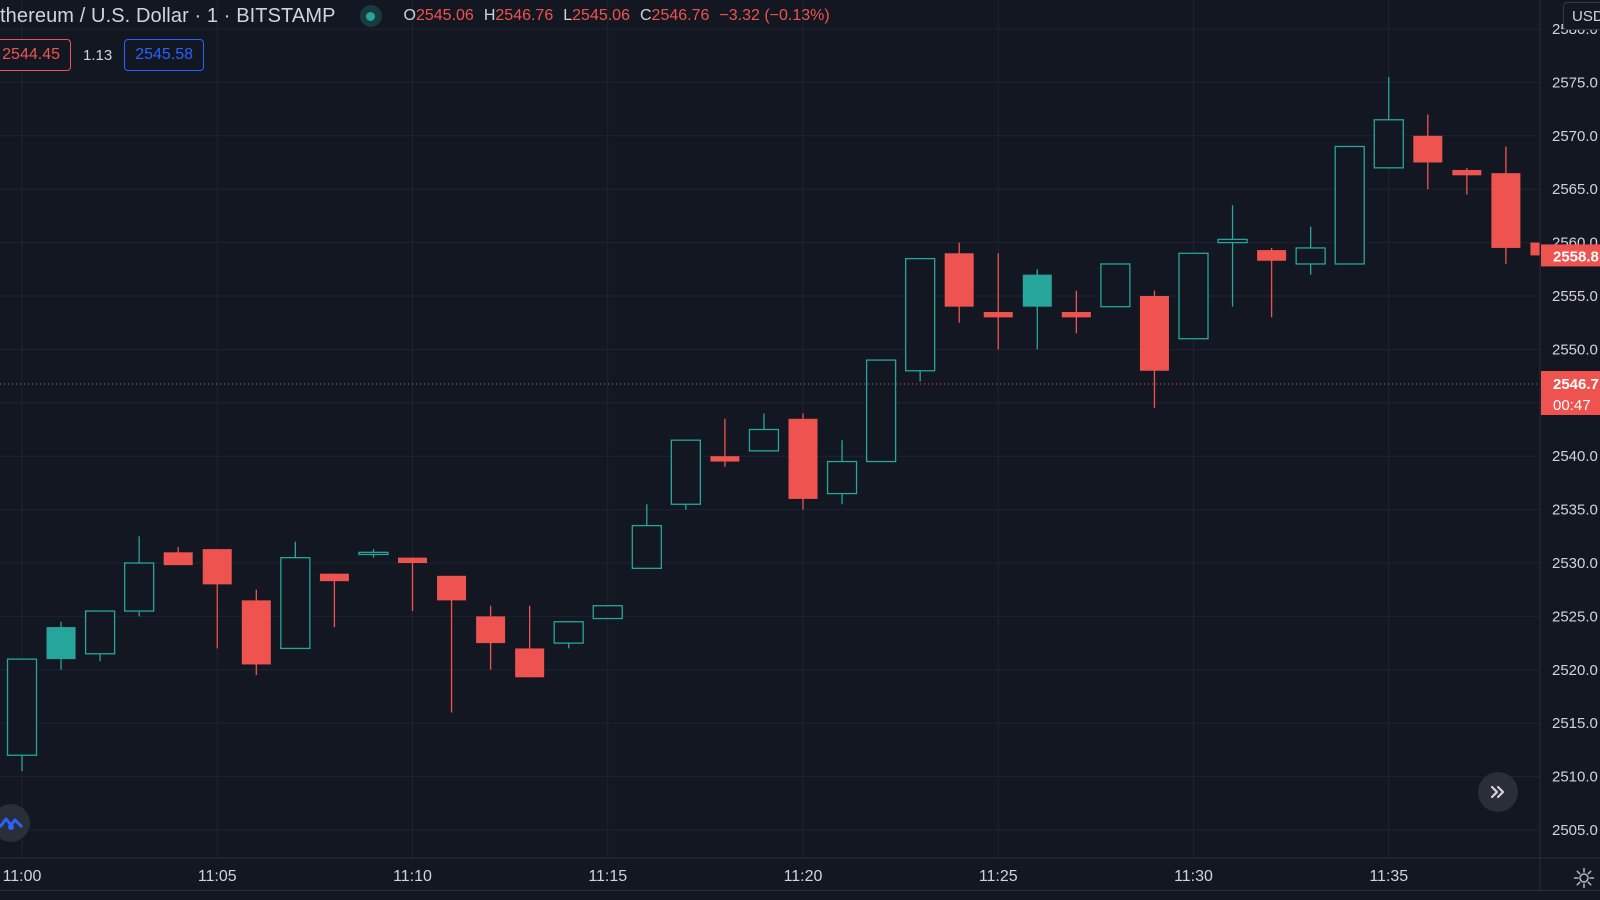 Image resolution: width=1600 pixels, height=900 pixels. I want to click on price-tick-label: 2520.0, so click(1575, 670).